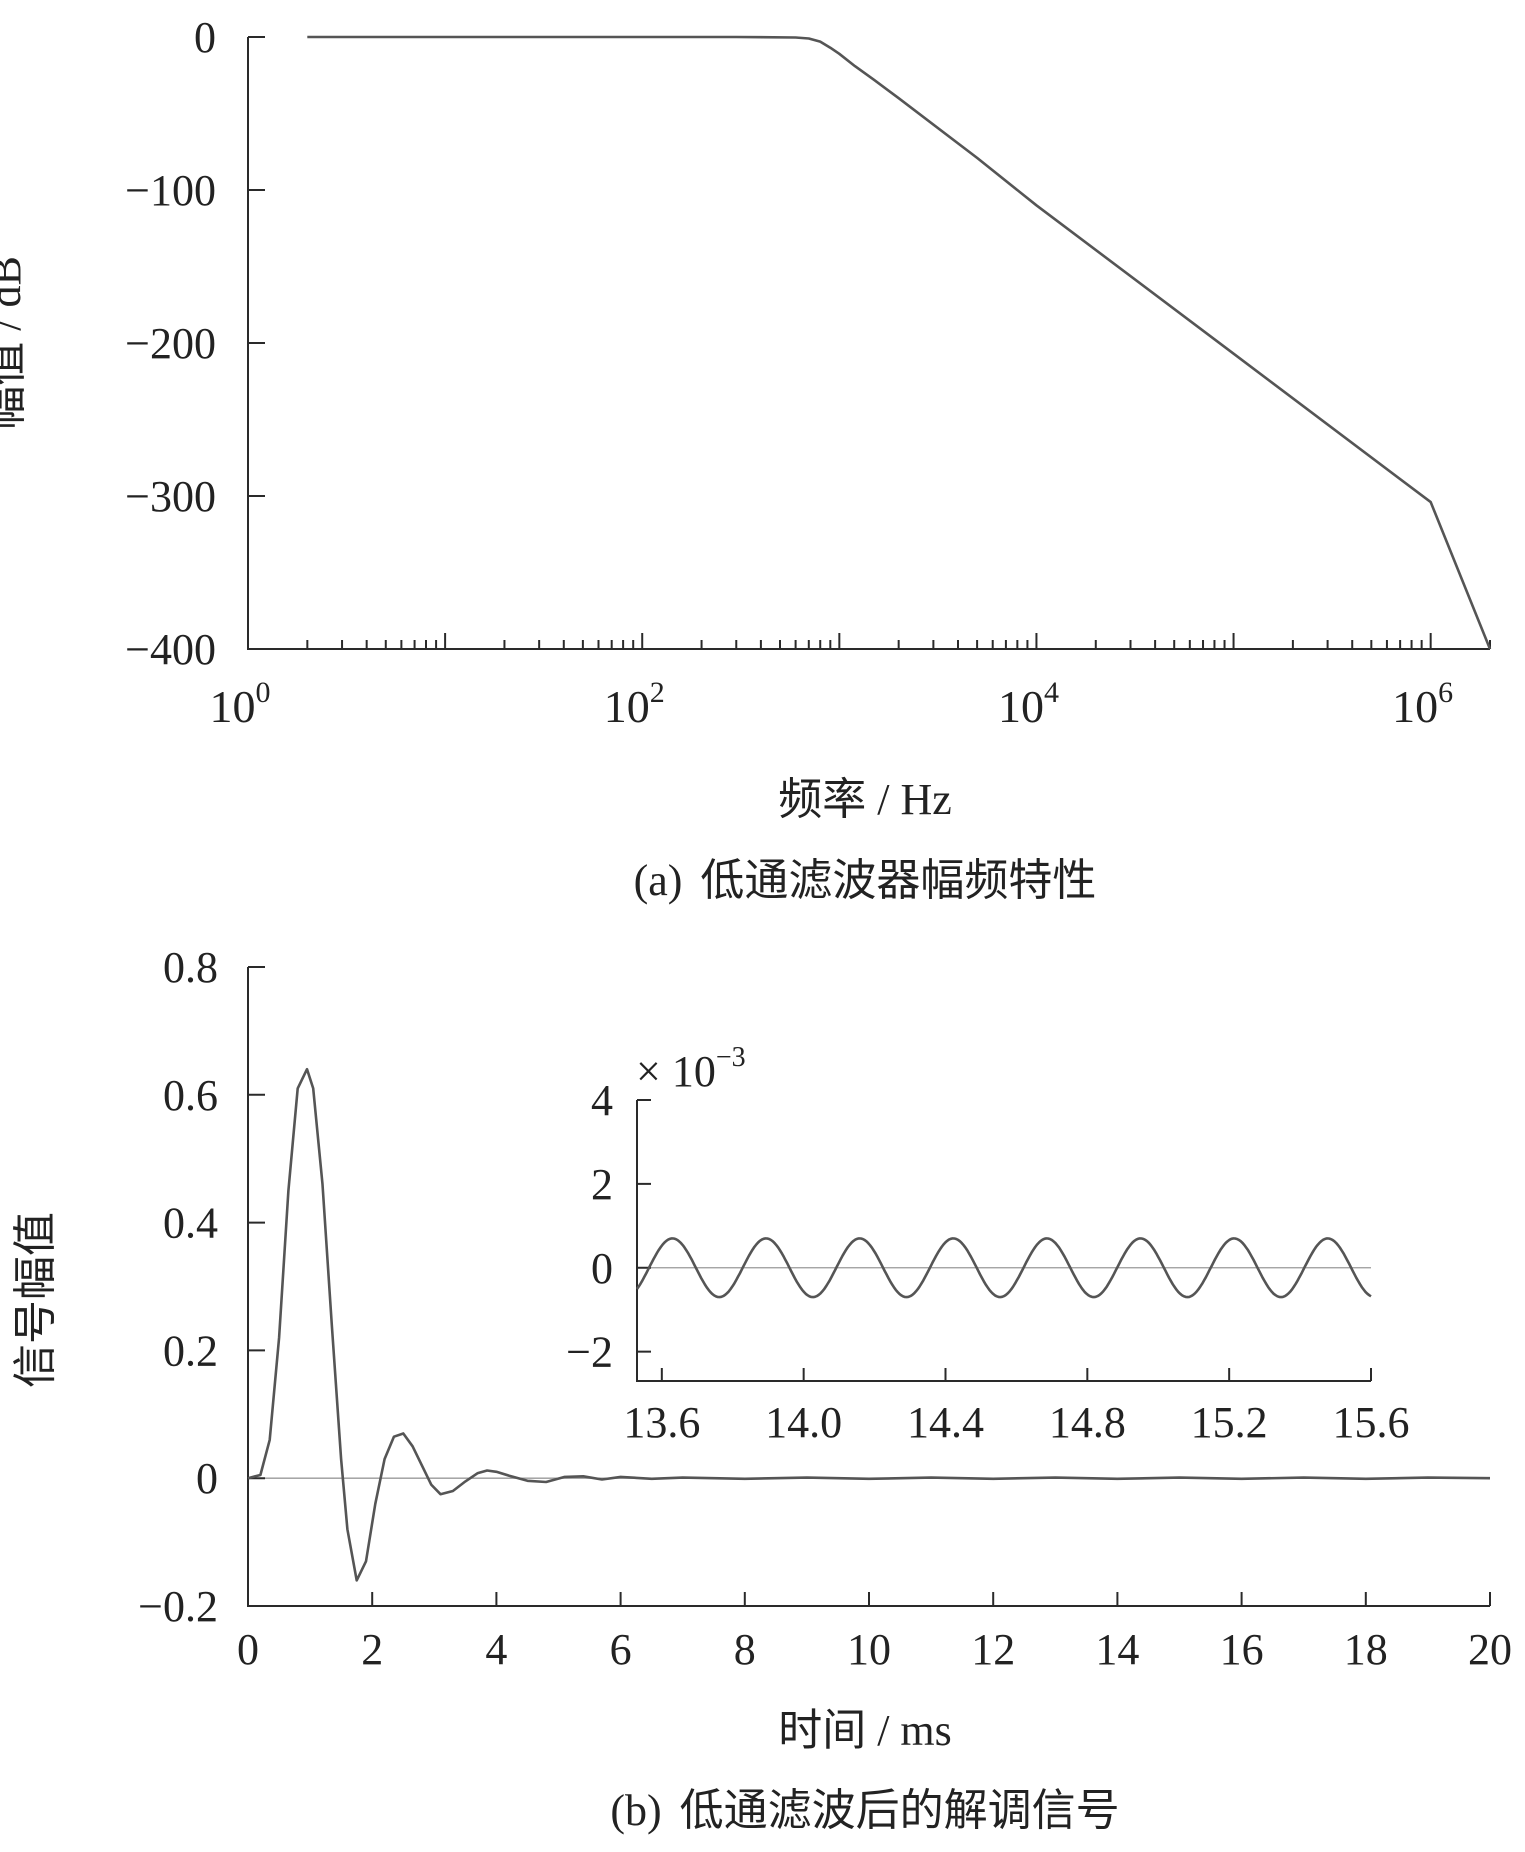 The height and width of the screenshot is (1852, 1525). What do you see at coordinates (190, 1350) in the screenshot?
I see `panel-b-y-tick-label: 0.2` at bounding box center [190, 1350].